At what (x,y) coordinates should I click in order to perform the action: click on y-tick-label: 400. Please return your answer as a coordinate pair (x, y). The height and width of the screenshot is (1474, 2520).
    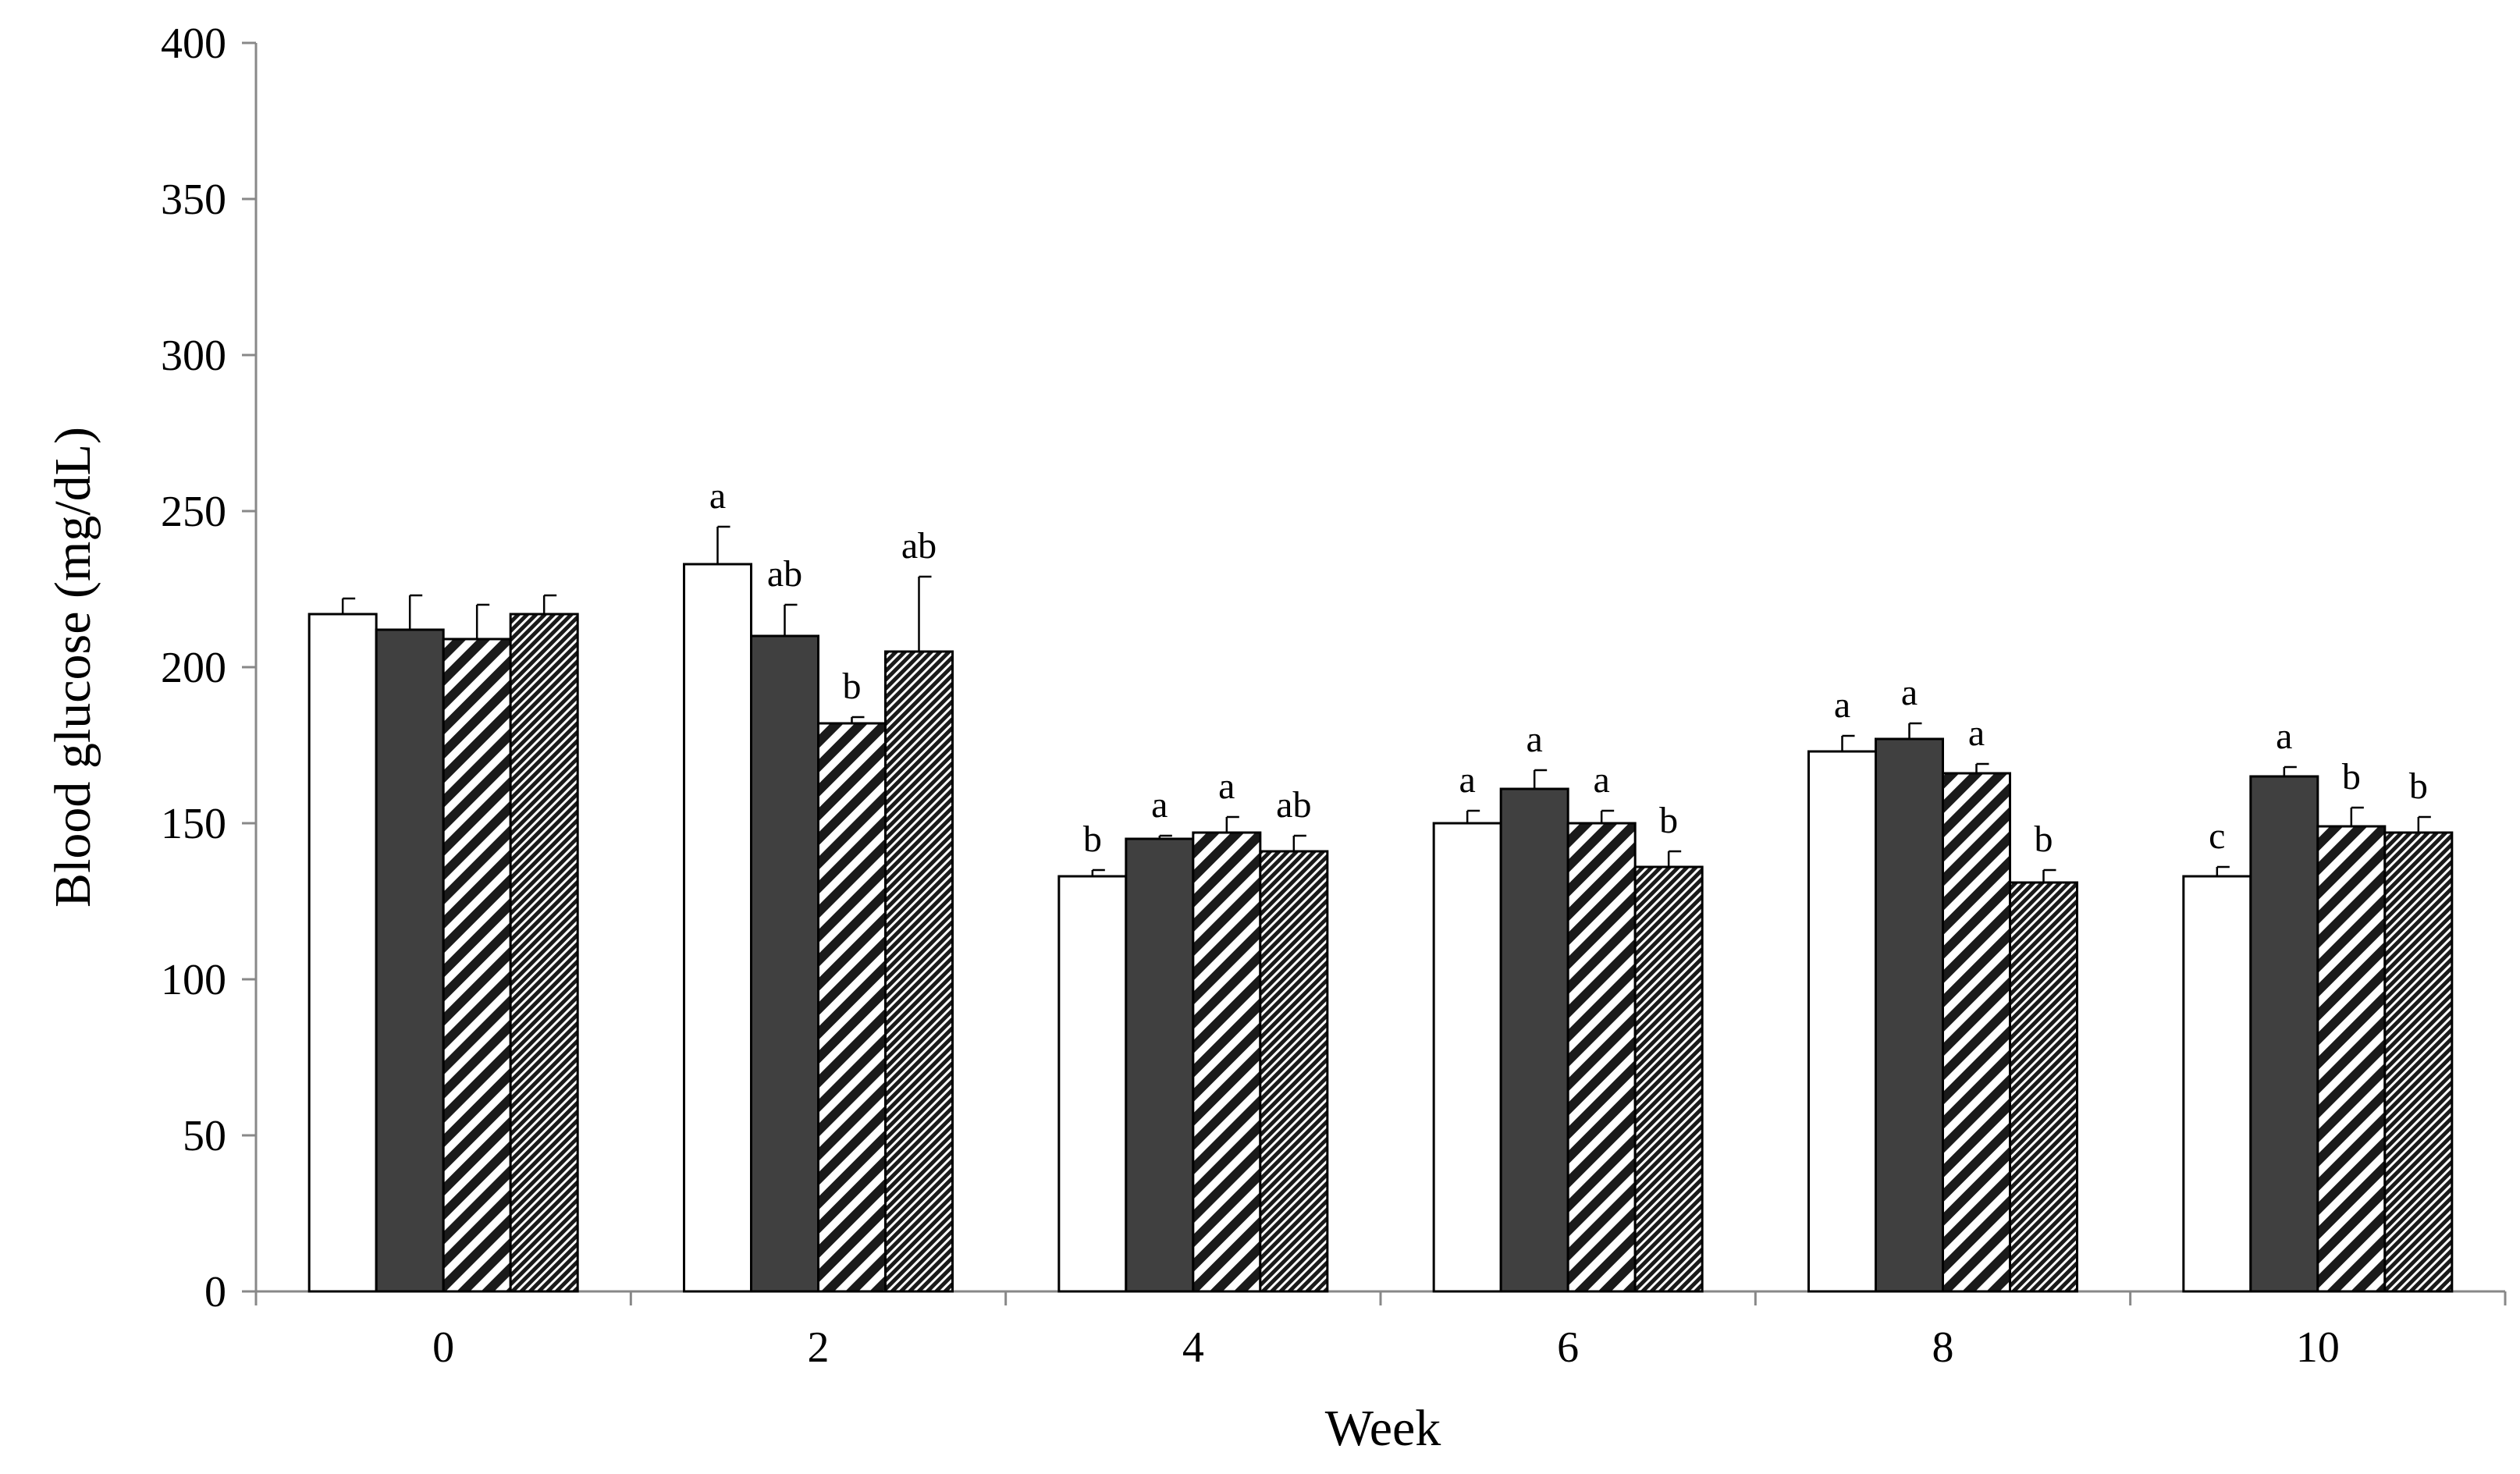
    Looking at the image, I should click on (194, 44).